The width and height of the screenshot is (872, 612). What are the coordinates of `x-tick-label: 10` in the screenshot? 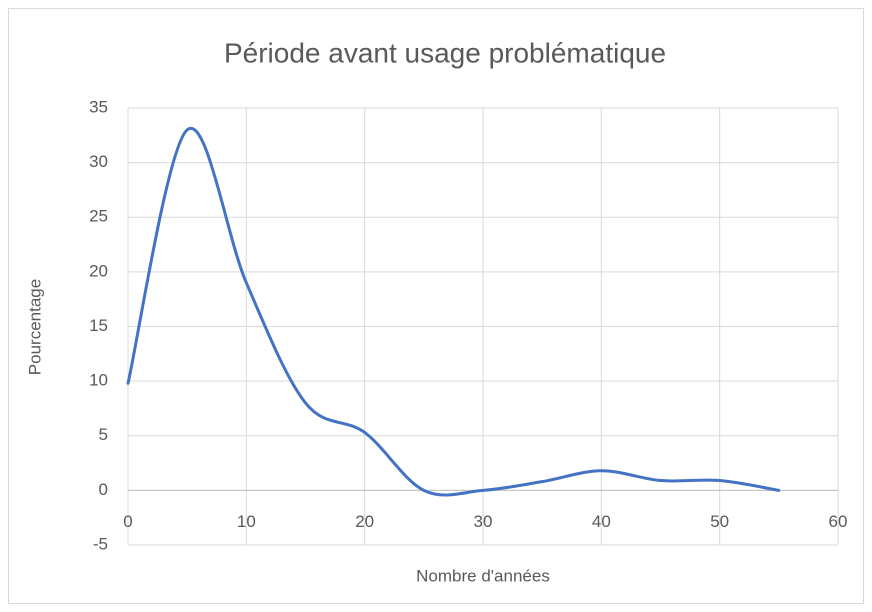 It's located at (246, 521).